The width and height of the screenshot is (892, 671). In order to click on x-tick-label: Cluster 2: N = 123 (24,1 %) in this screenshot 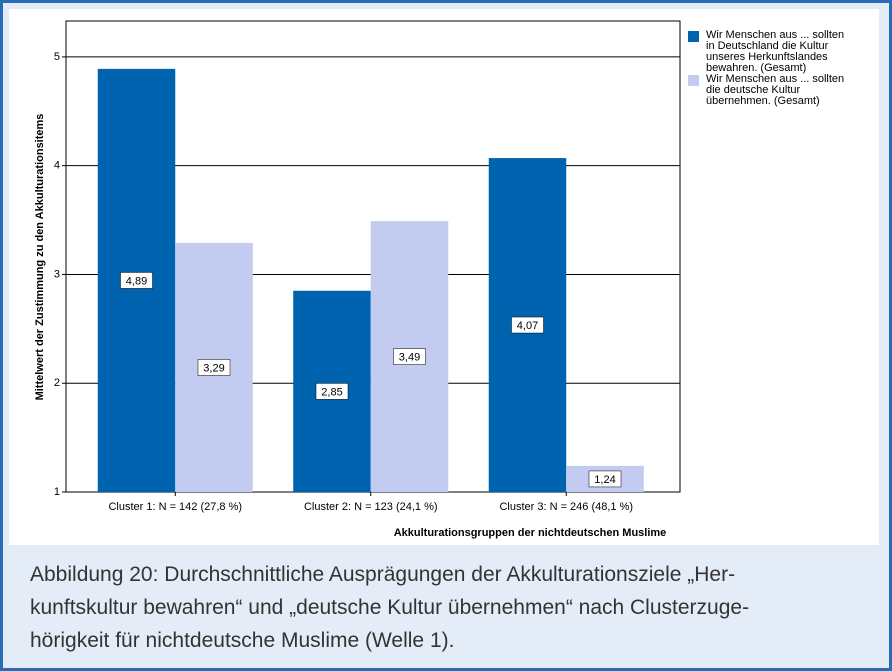, I will do `click(371, 507)`.